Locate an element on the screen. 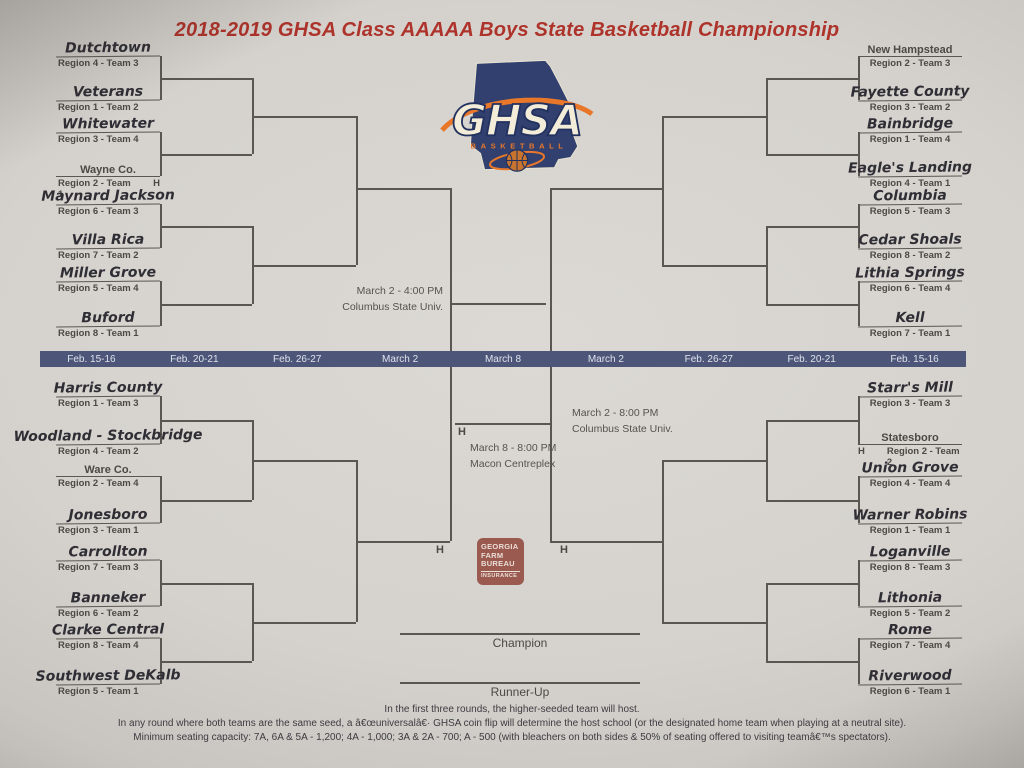 Image resolution: width=1024 pixels, height=768 pixels. team-name: Bainbridge is located at coordinates (910, 122).